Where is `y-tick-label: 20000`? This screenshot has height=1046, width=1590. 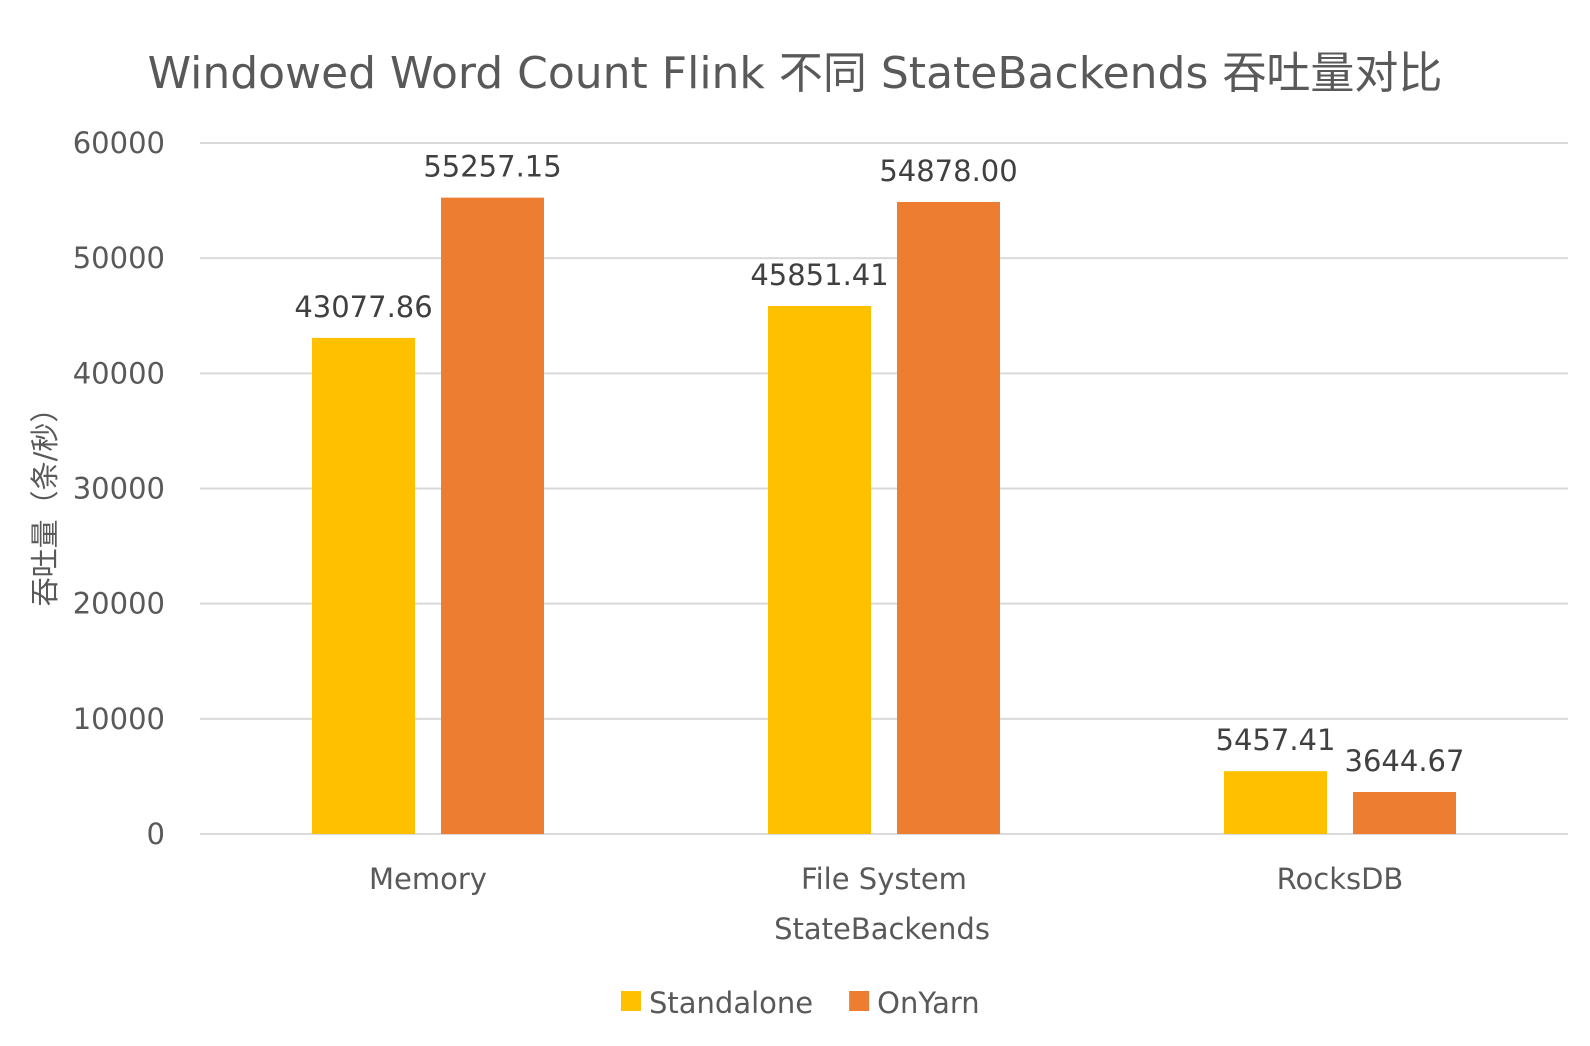 y-tick-label: 20000 is located at coordinates (119, 604).